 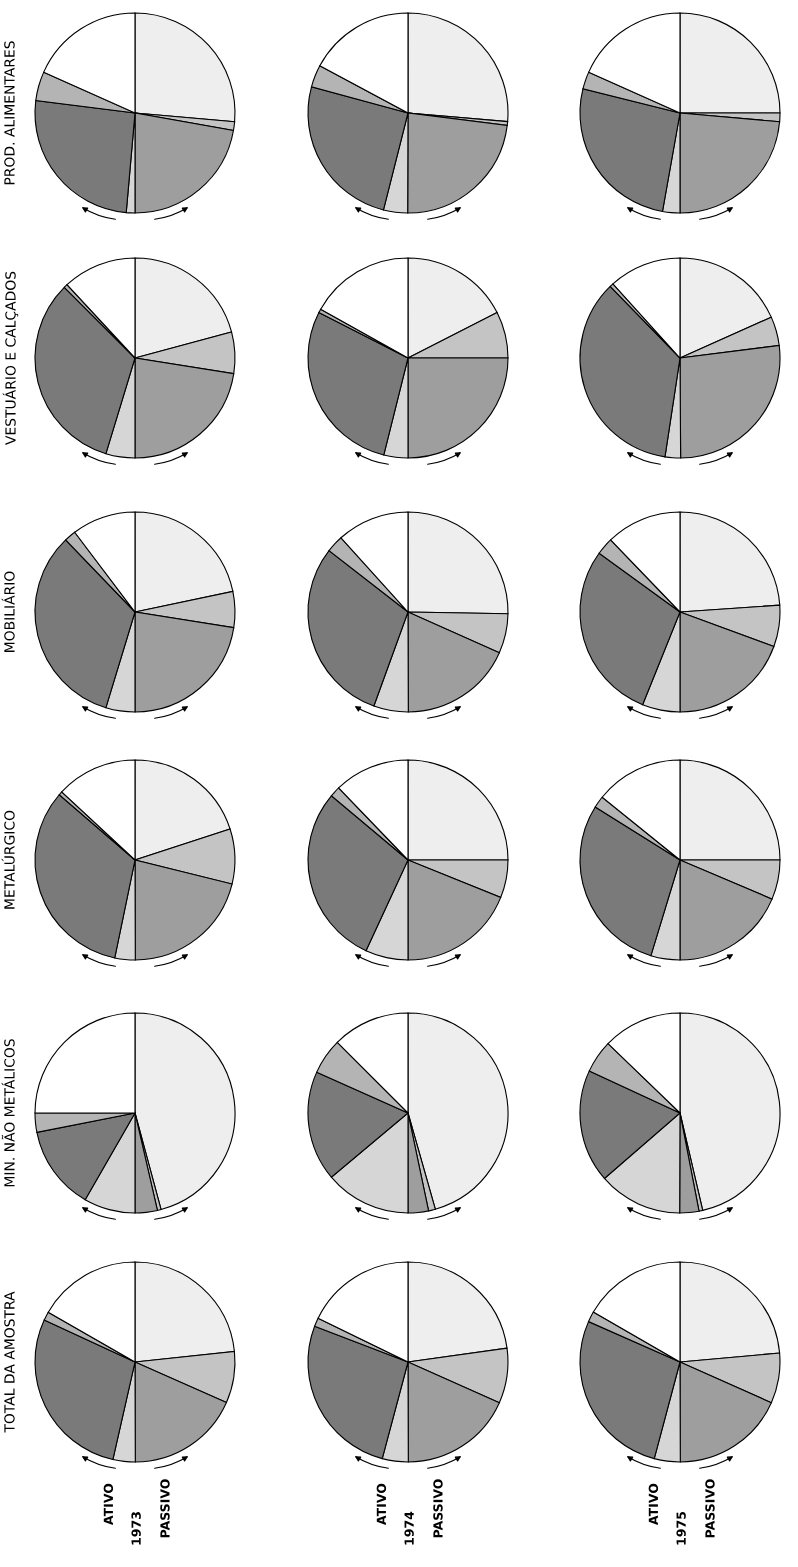 What do you see at coordinates (8, 611) in the screenshot?
I see `text: MOBILIÁRIO` at bounding box center [8, 611].